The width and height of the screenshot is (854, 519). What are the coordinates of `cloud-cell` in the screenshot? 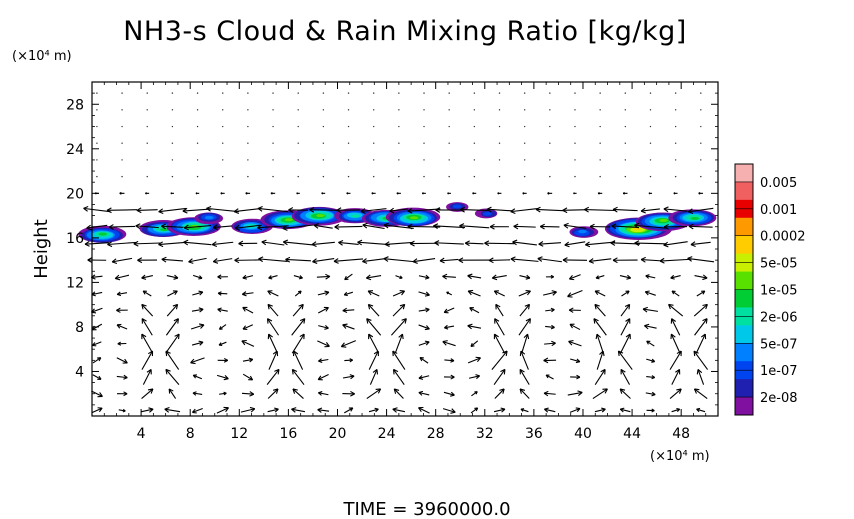 It's located at (486, 213).